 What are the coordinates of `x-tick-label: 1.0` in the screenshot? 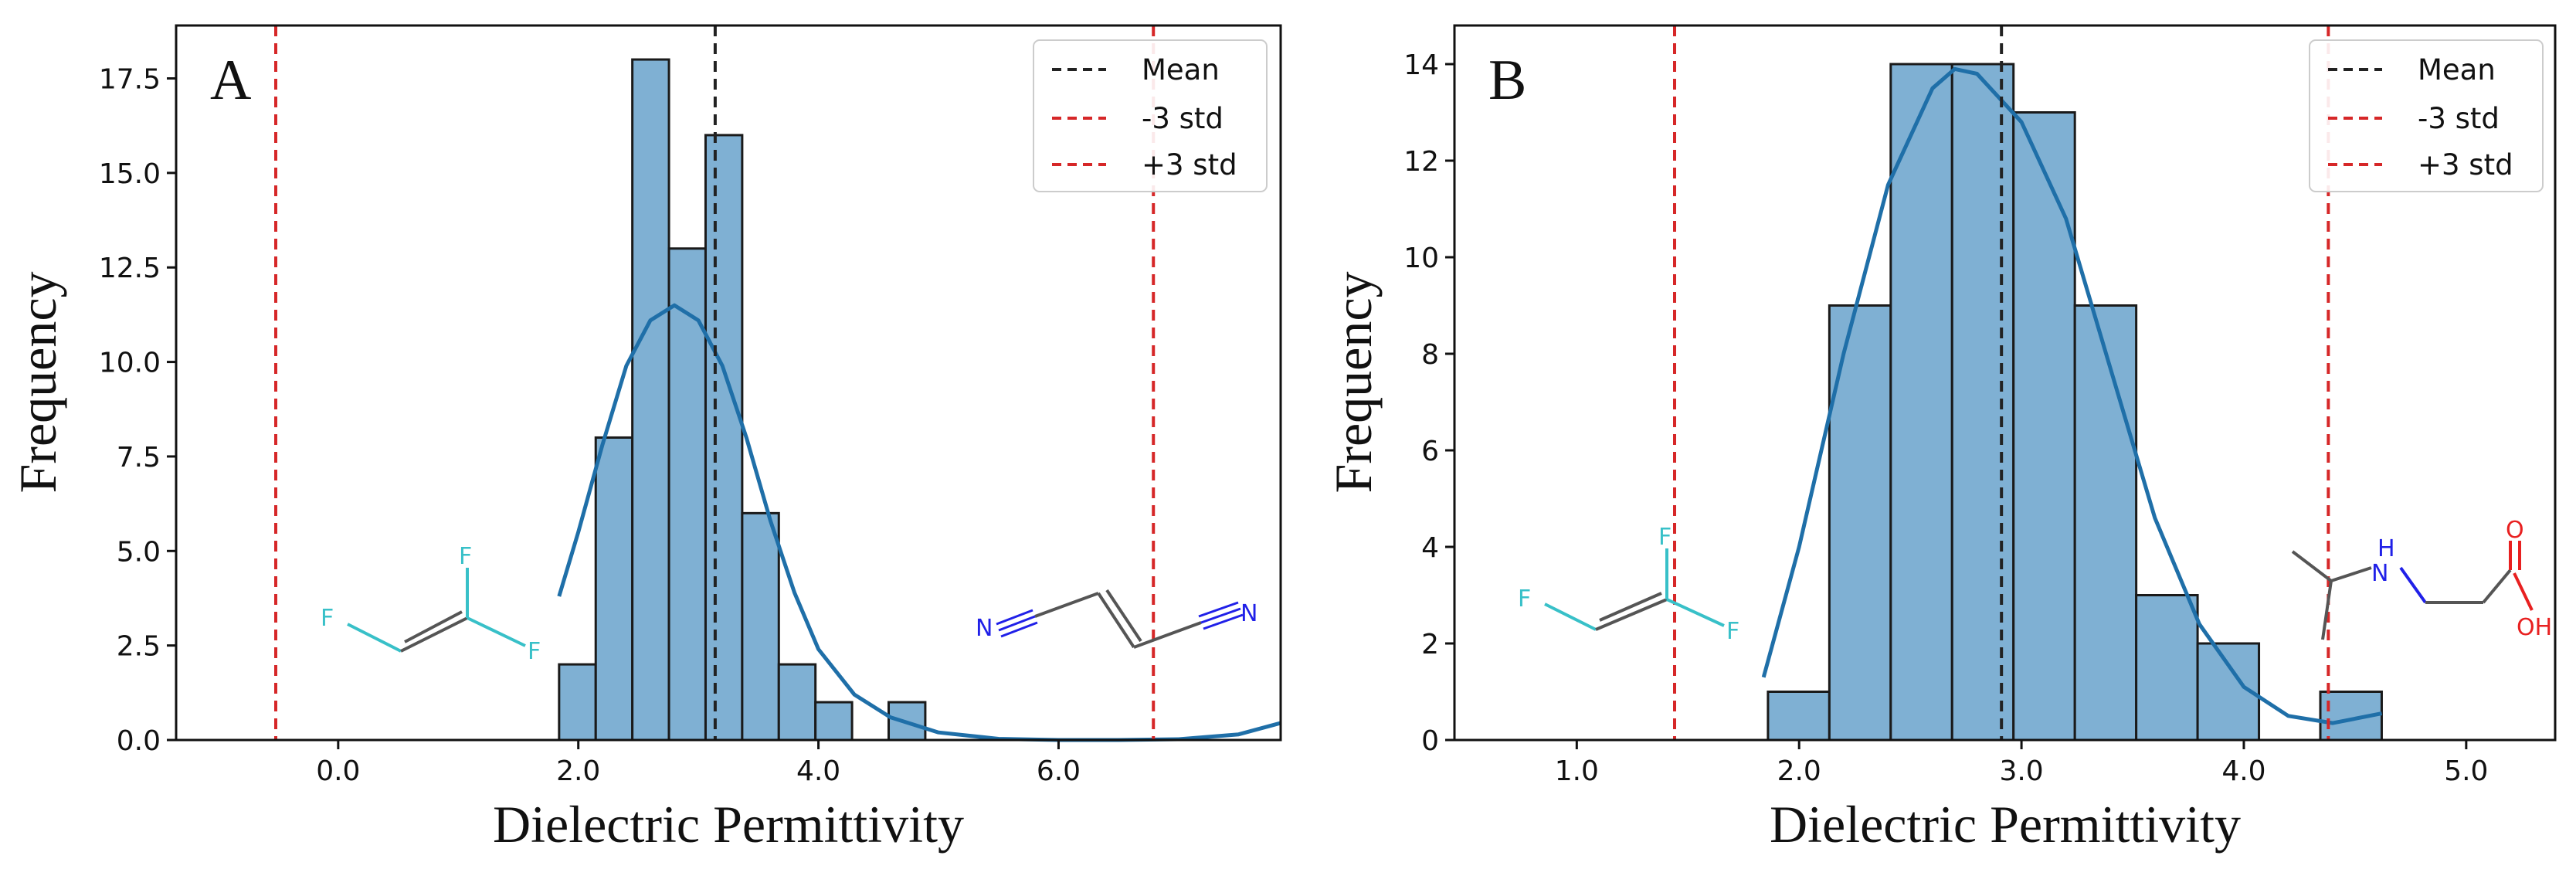 It's located at (1577, 771).